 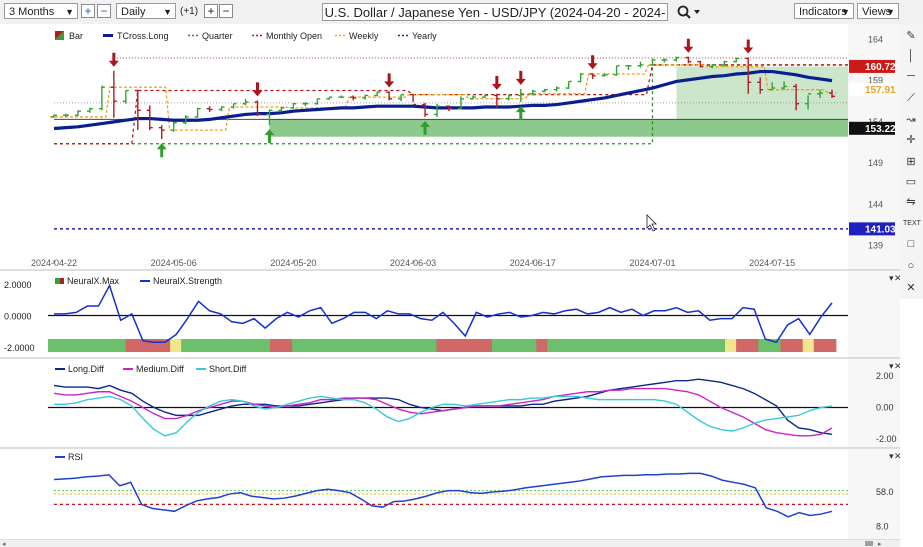 What do you see at coordinates (133, 12) in the screenshot?
I see `interval-select-value: Daily` at bounding box center [133, 12].